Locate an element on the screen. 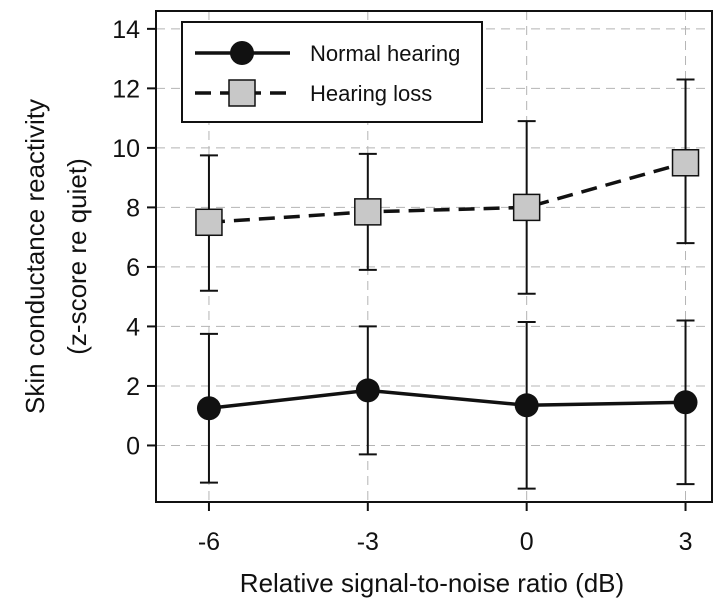 The image size is (721, 611). y-tick-label: 2 is located at coordinates (133, 387).